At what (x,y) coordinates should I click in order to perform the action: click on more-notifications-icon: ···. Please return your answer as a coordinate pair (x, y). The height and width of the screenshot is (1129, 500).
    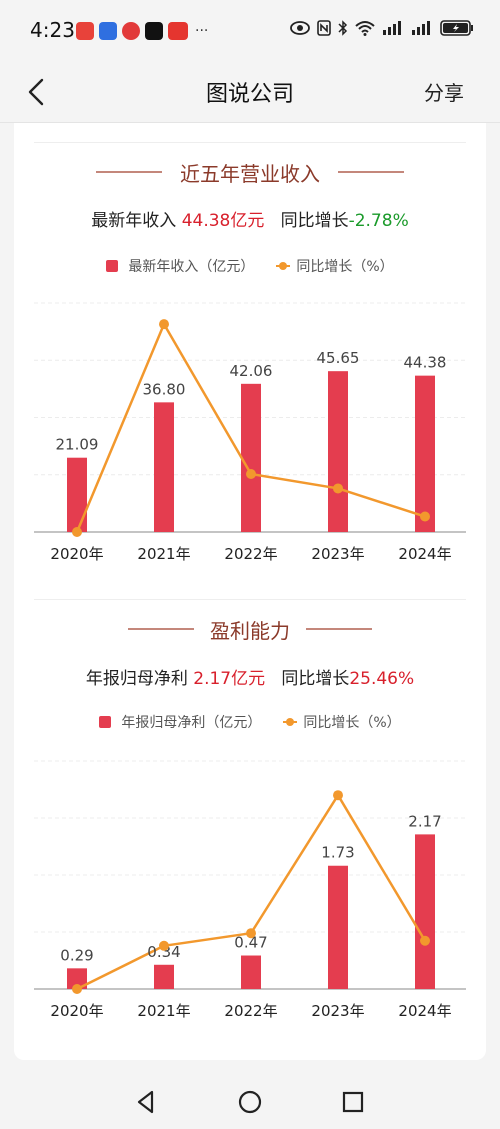
    Looking at the image, I should click on (202, 31).